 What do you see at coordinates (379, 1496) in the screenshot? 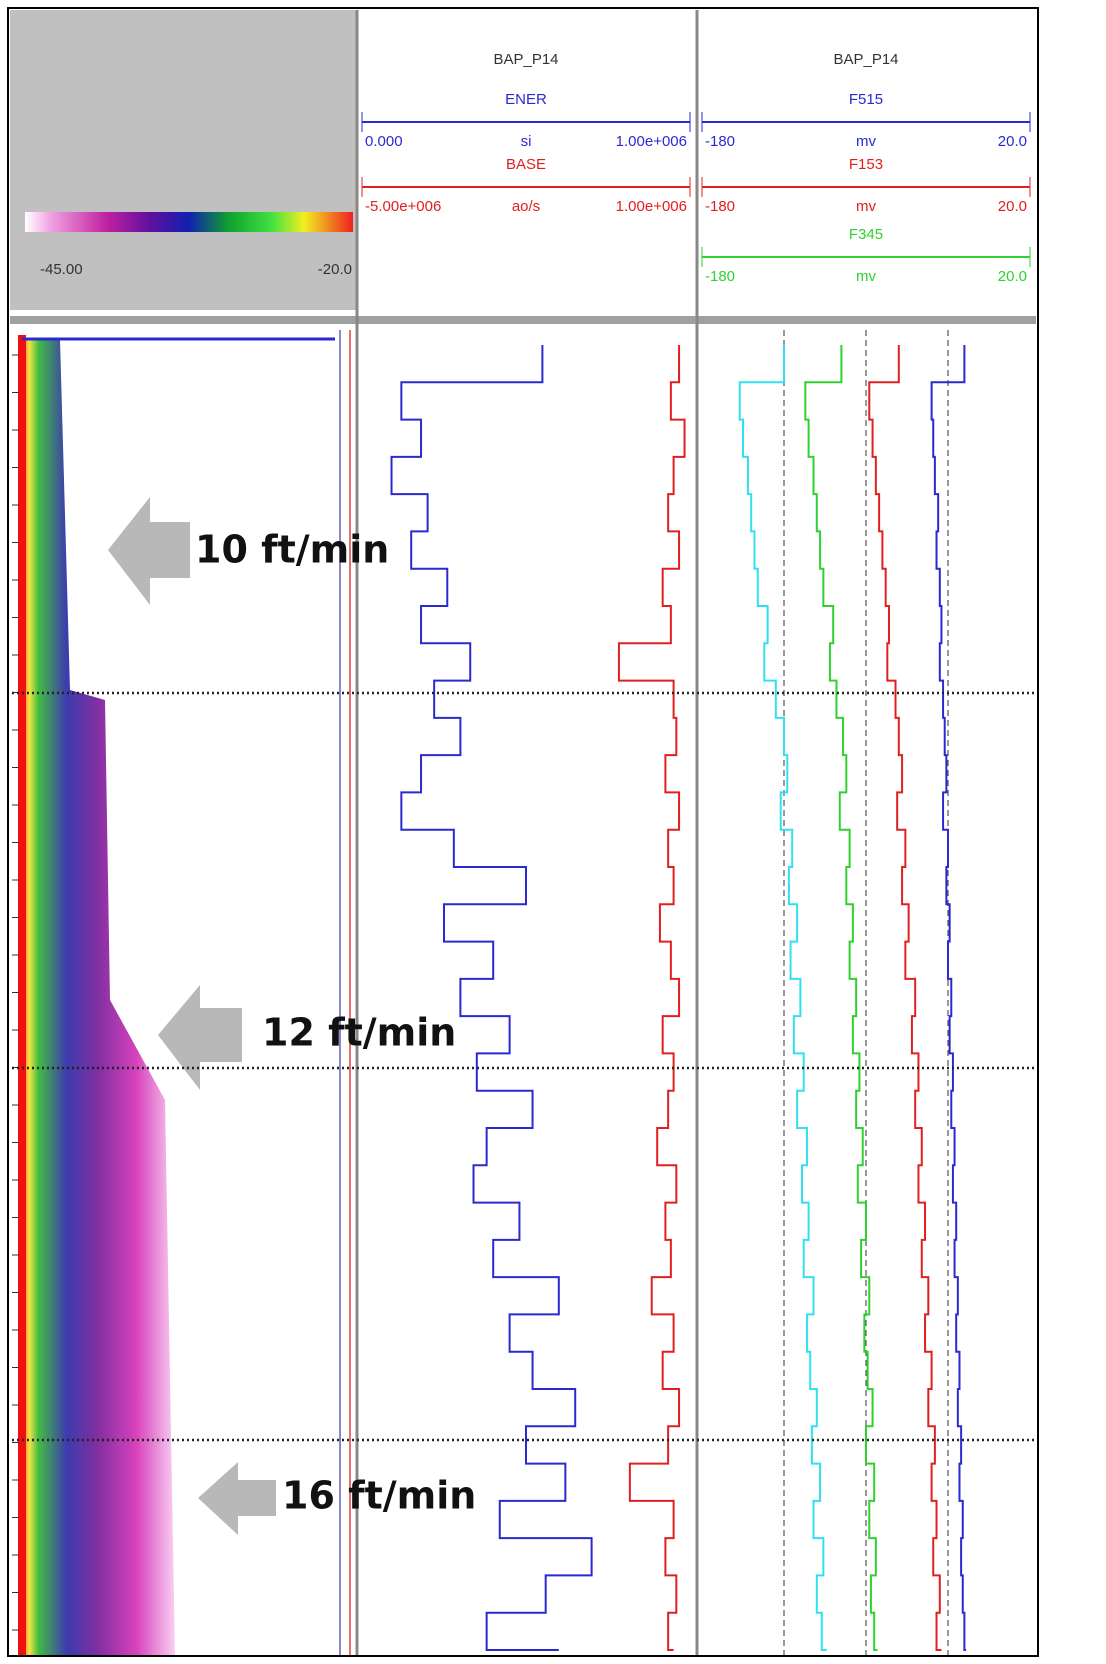
I see `annotation: 16 ft/min` at bounding box center [379, 1496].